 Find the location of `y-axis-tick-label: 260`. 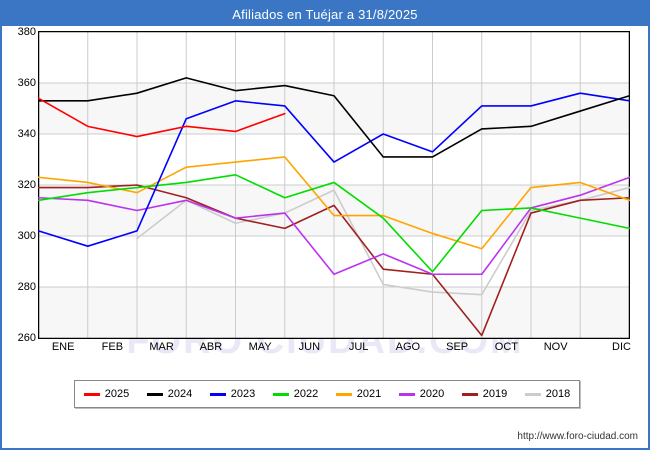

y-axis-tick-label: 260 is located at coordinates (26, 338).